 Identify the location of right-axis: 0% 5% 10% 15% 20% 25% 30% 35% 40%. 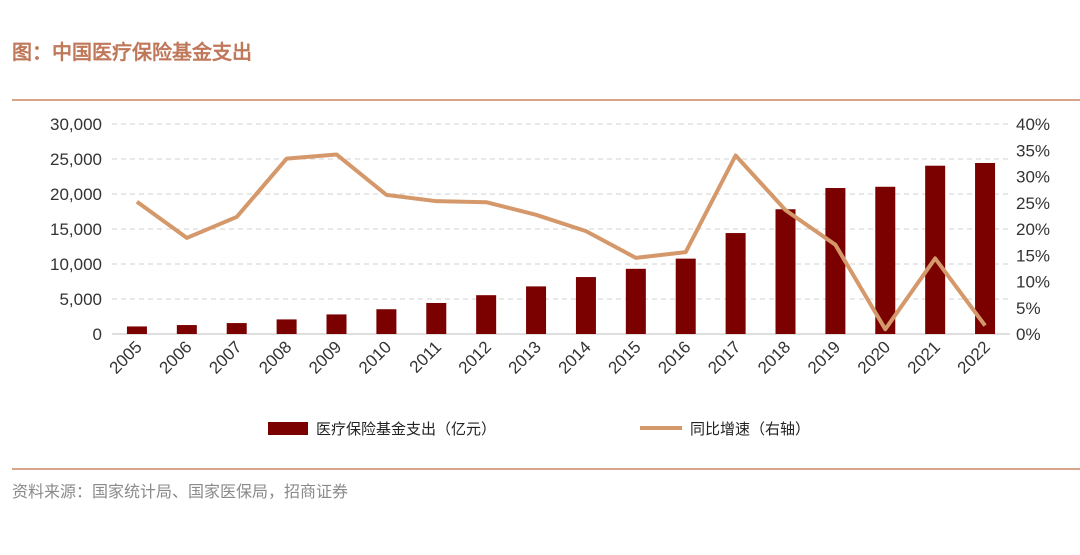
(1033, 229).